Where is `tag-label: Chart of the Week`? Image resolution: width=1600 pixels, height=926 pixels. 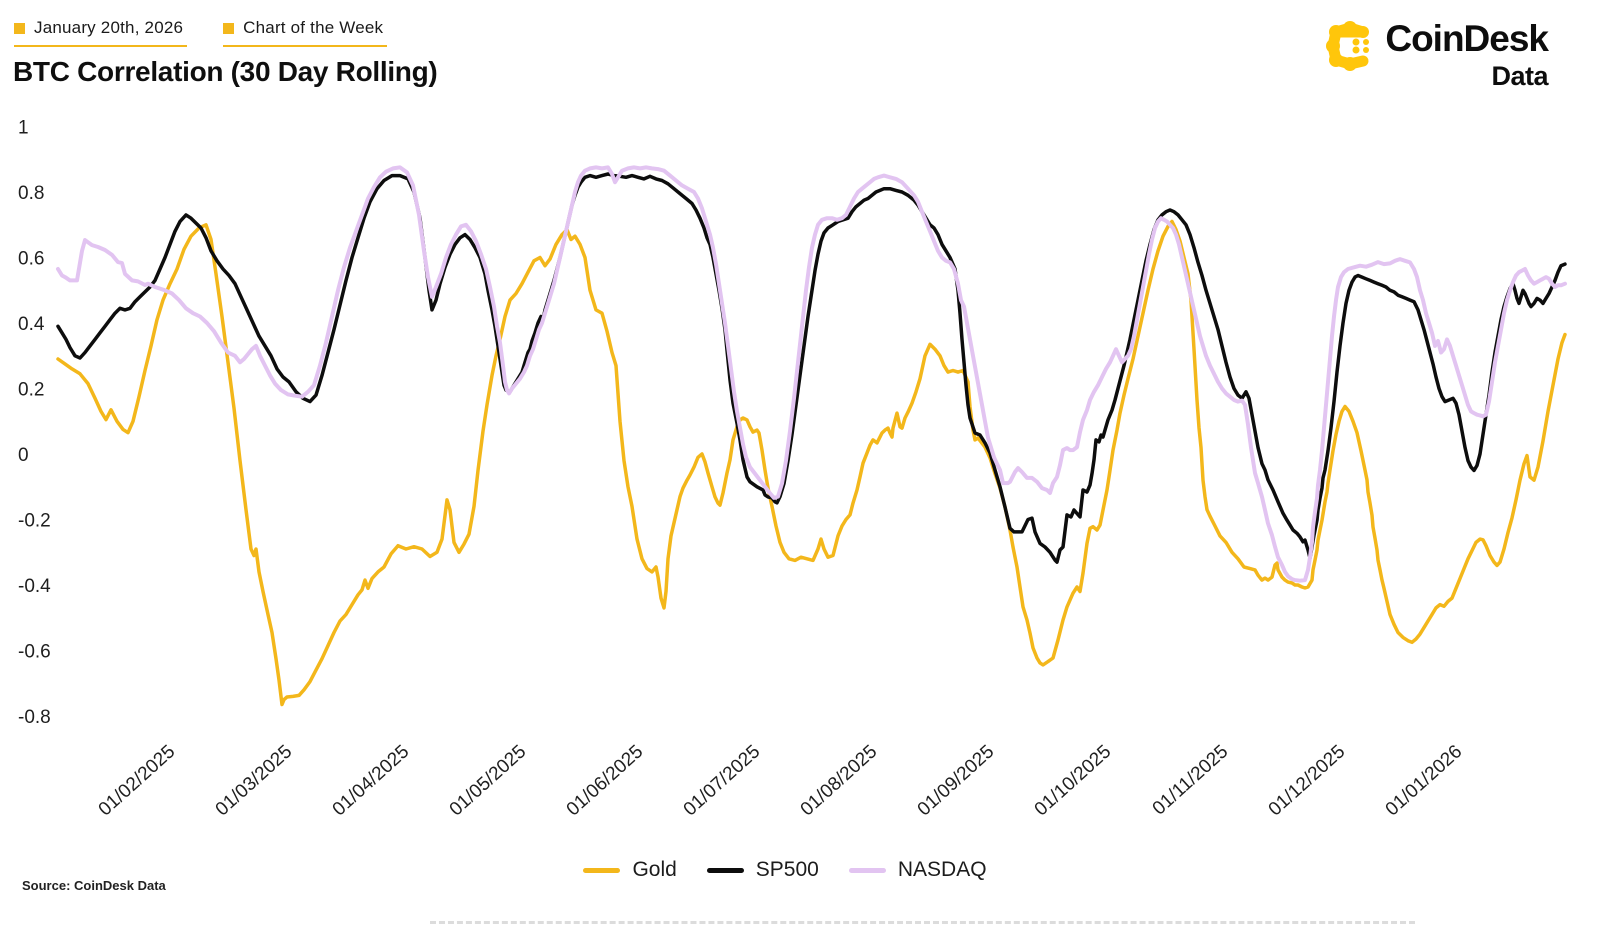 tag-label: Chart of the Week is located at coordinates (313, 27).